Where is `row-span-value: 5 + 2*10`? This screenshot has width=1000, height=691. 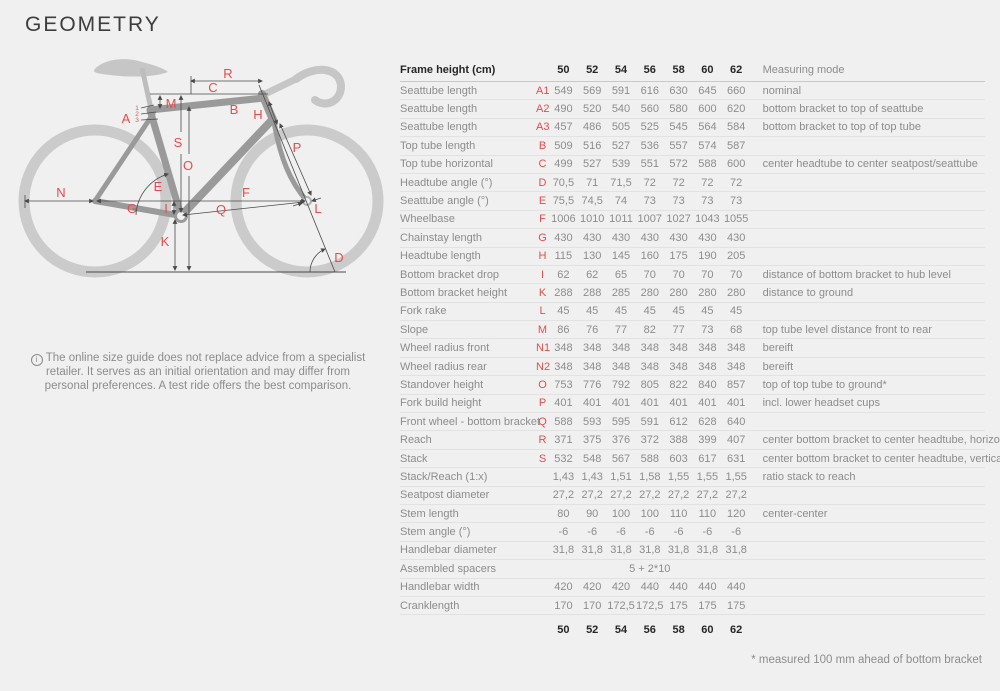 row-span-value: 5 + 2*10 is located at coordinates (650, 568).